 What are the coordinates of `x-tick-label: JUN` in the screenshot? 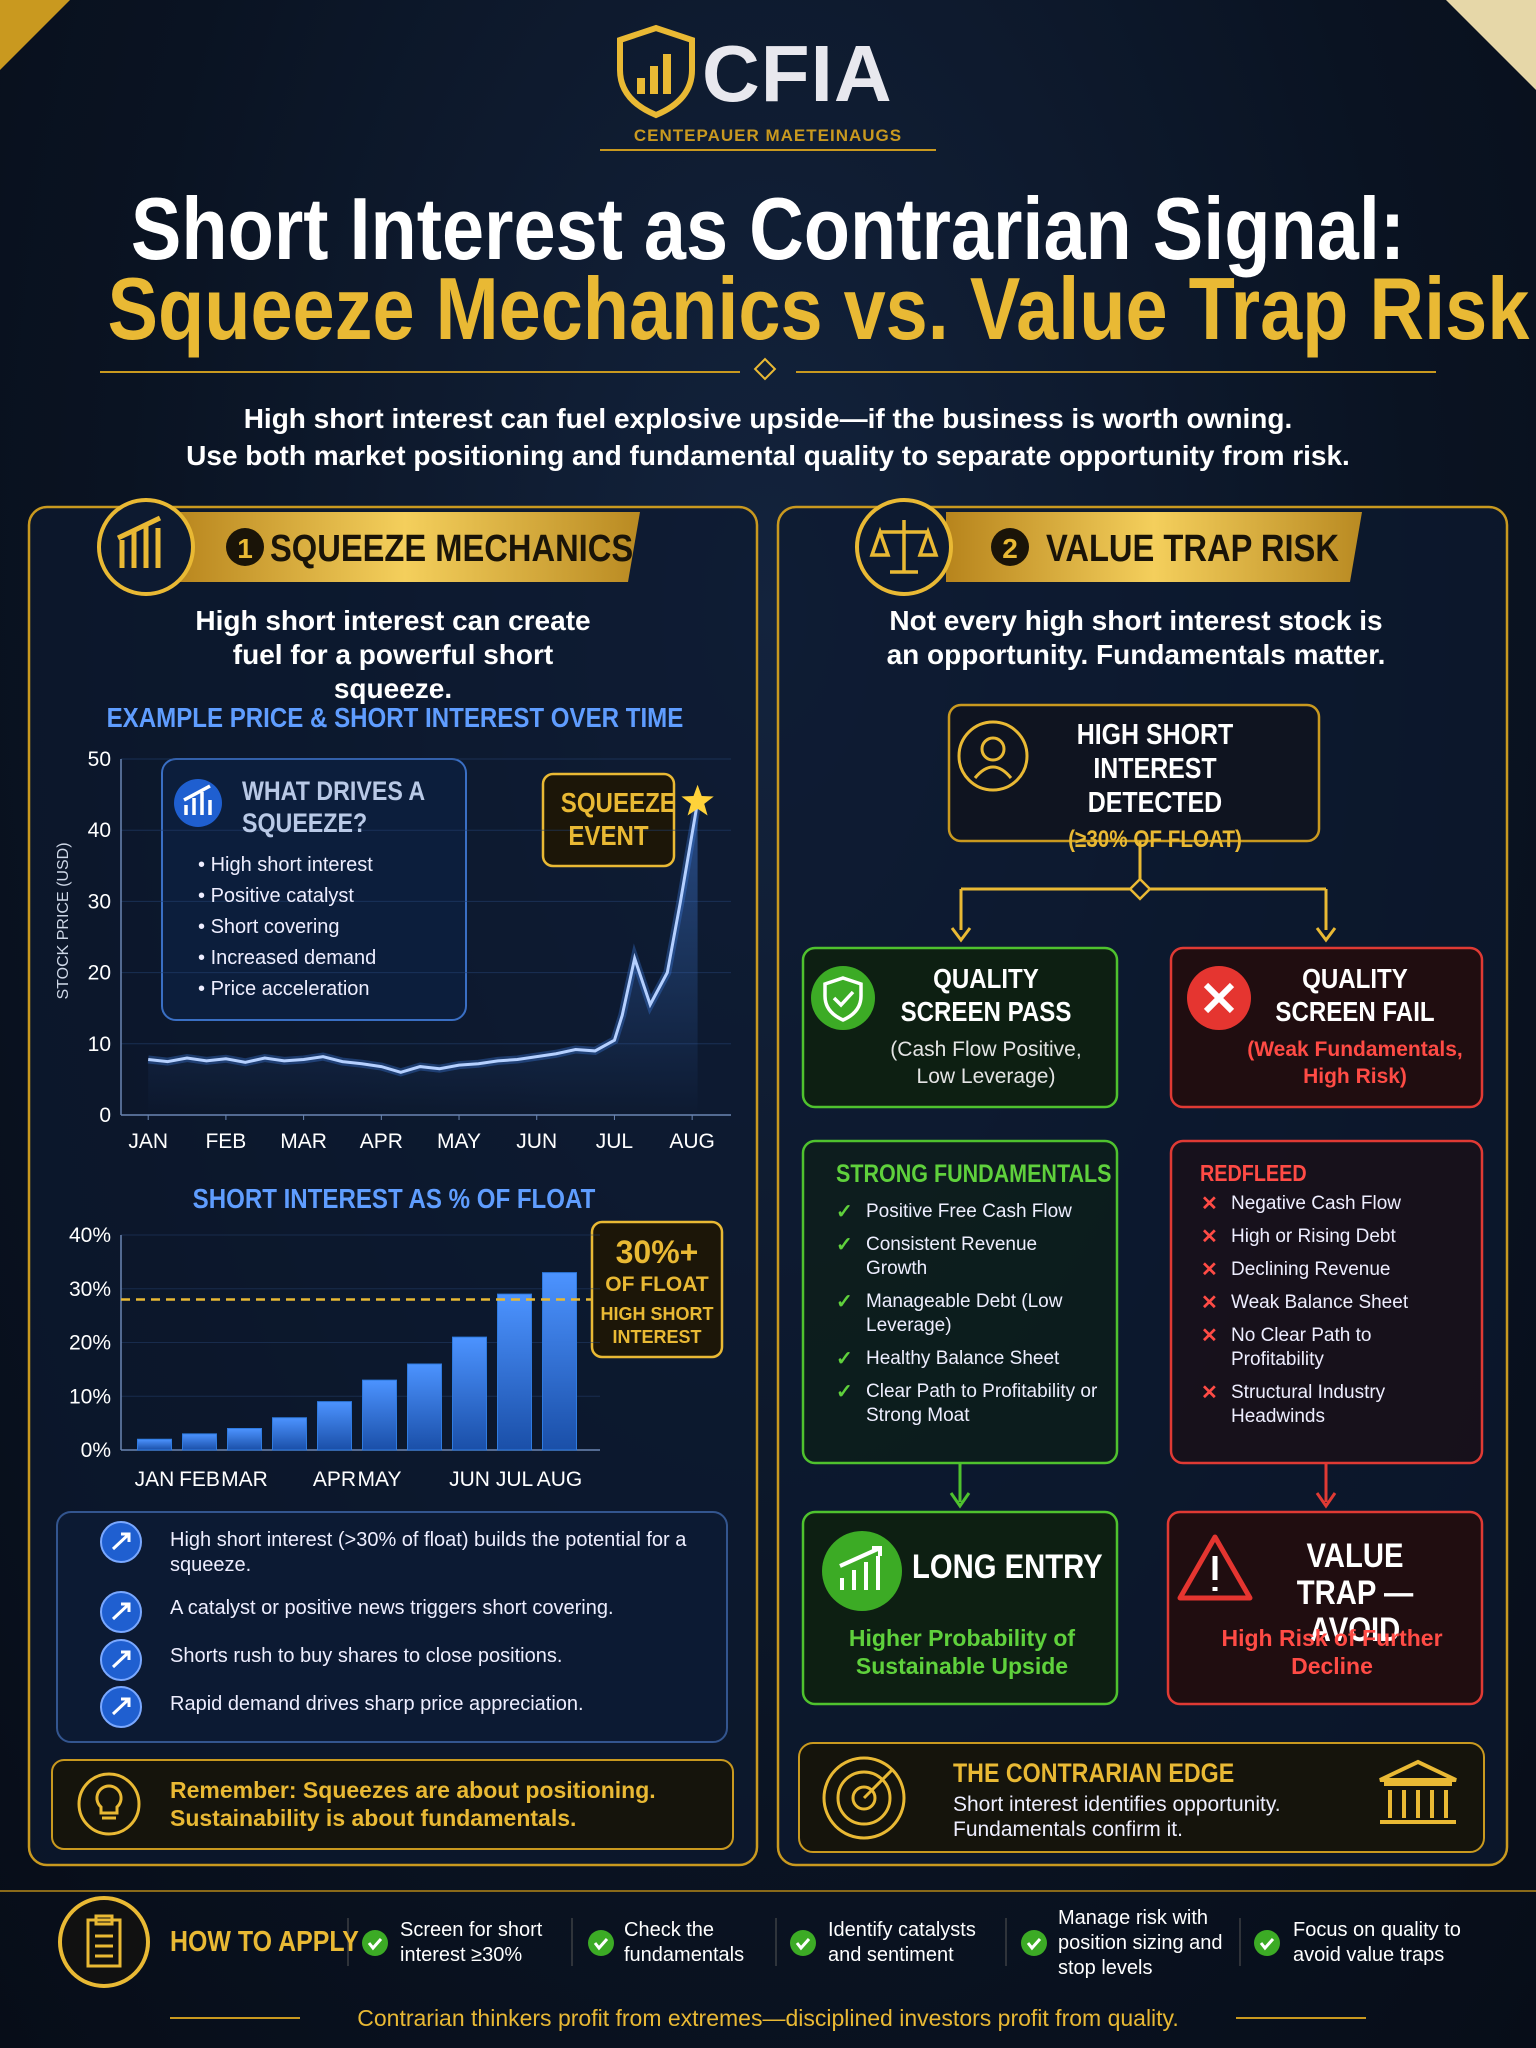 It's located at (536, 1141).